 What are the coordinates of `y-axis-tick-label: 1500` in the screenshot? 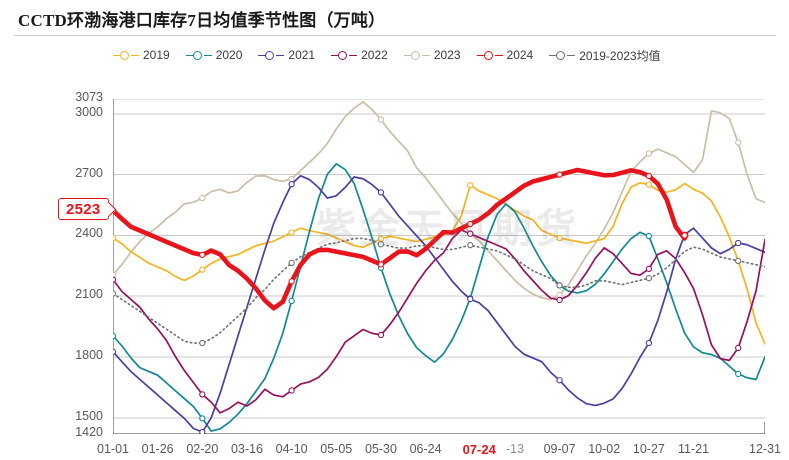 It's located at (89, 415).